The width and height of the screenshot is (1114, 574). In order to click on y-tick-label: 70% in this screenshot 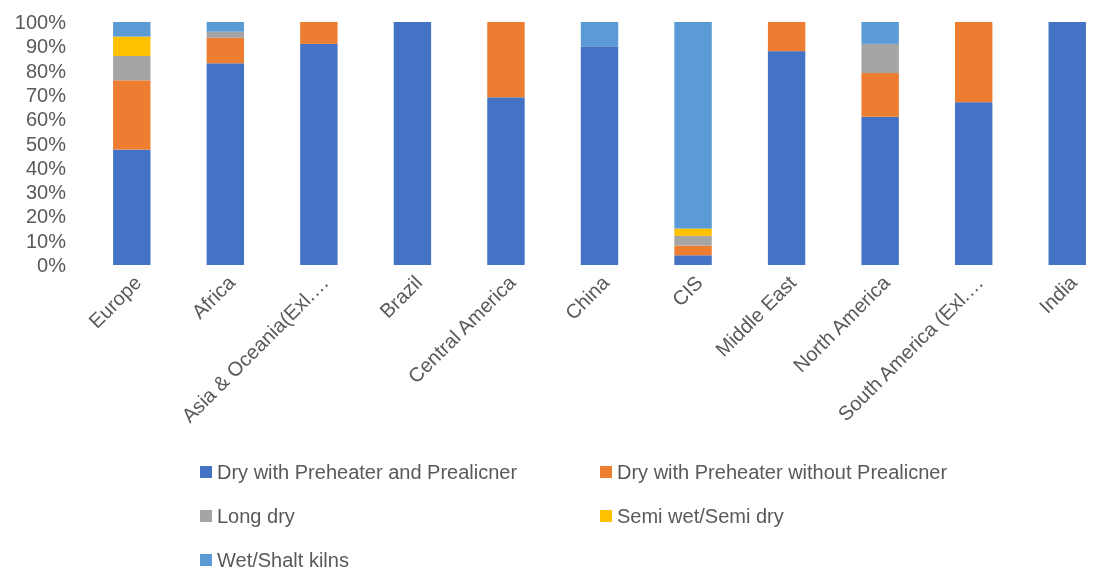, I will do `click(46, 94)`.